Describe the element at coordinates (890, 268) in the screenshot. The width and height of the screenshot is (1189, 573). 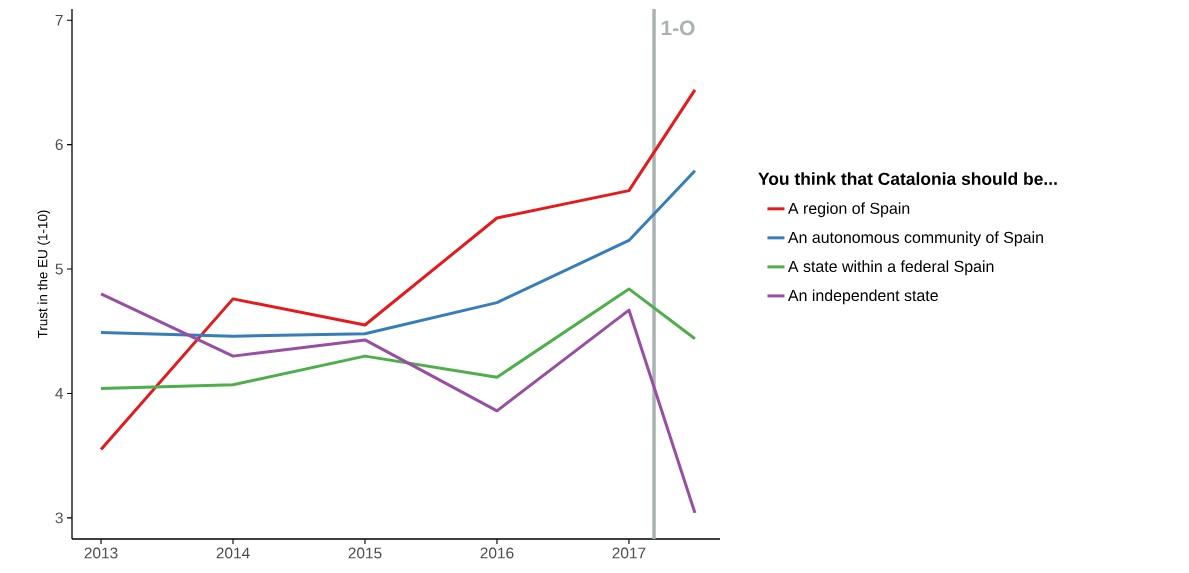
I see `legend-label: A state within a federal Spain` at that location.